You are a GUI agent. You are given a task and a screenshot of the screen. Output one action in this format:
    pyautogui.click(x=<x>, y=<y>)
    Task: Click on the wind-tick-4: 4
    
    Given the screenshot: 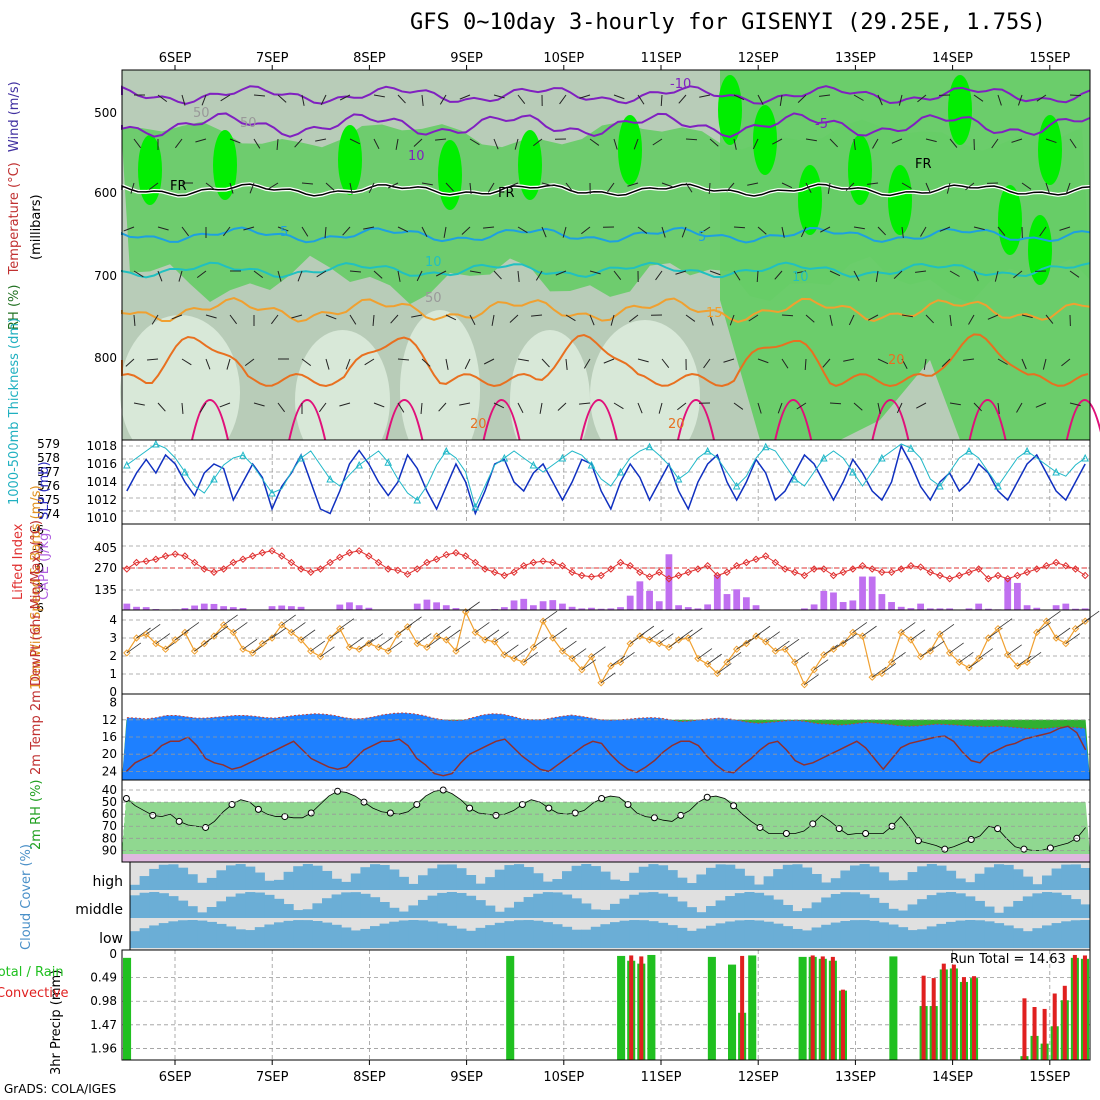 What is the action you would take?
    pyautogui.click(x=113, y=620)
    